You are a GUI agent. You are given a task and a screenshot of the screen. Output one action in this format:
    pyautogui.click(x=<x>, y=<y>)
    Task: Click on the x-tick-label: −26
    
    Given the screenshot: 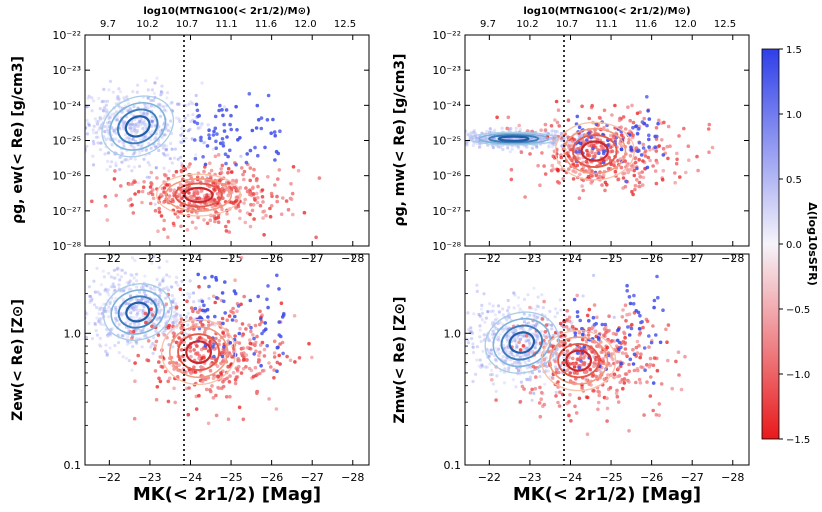 What is the action you would take?
    pyautogui.click(x=651, y=477)
    